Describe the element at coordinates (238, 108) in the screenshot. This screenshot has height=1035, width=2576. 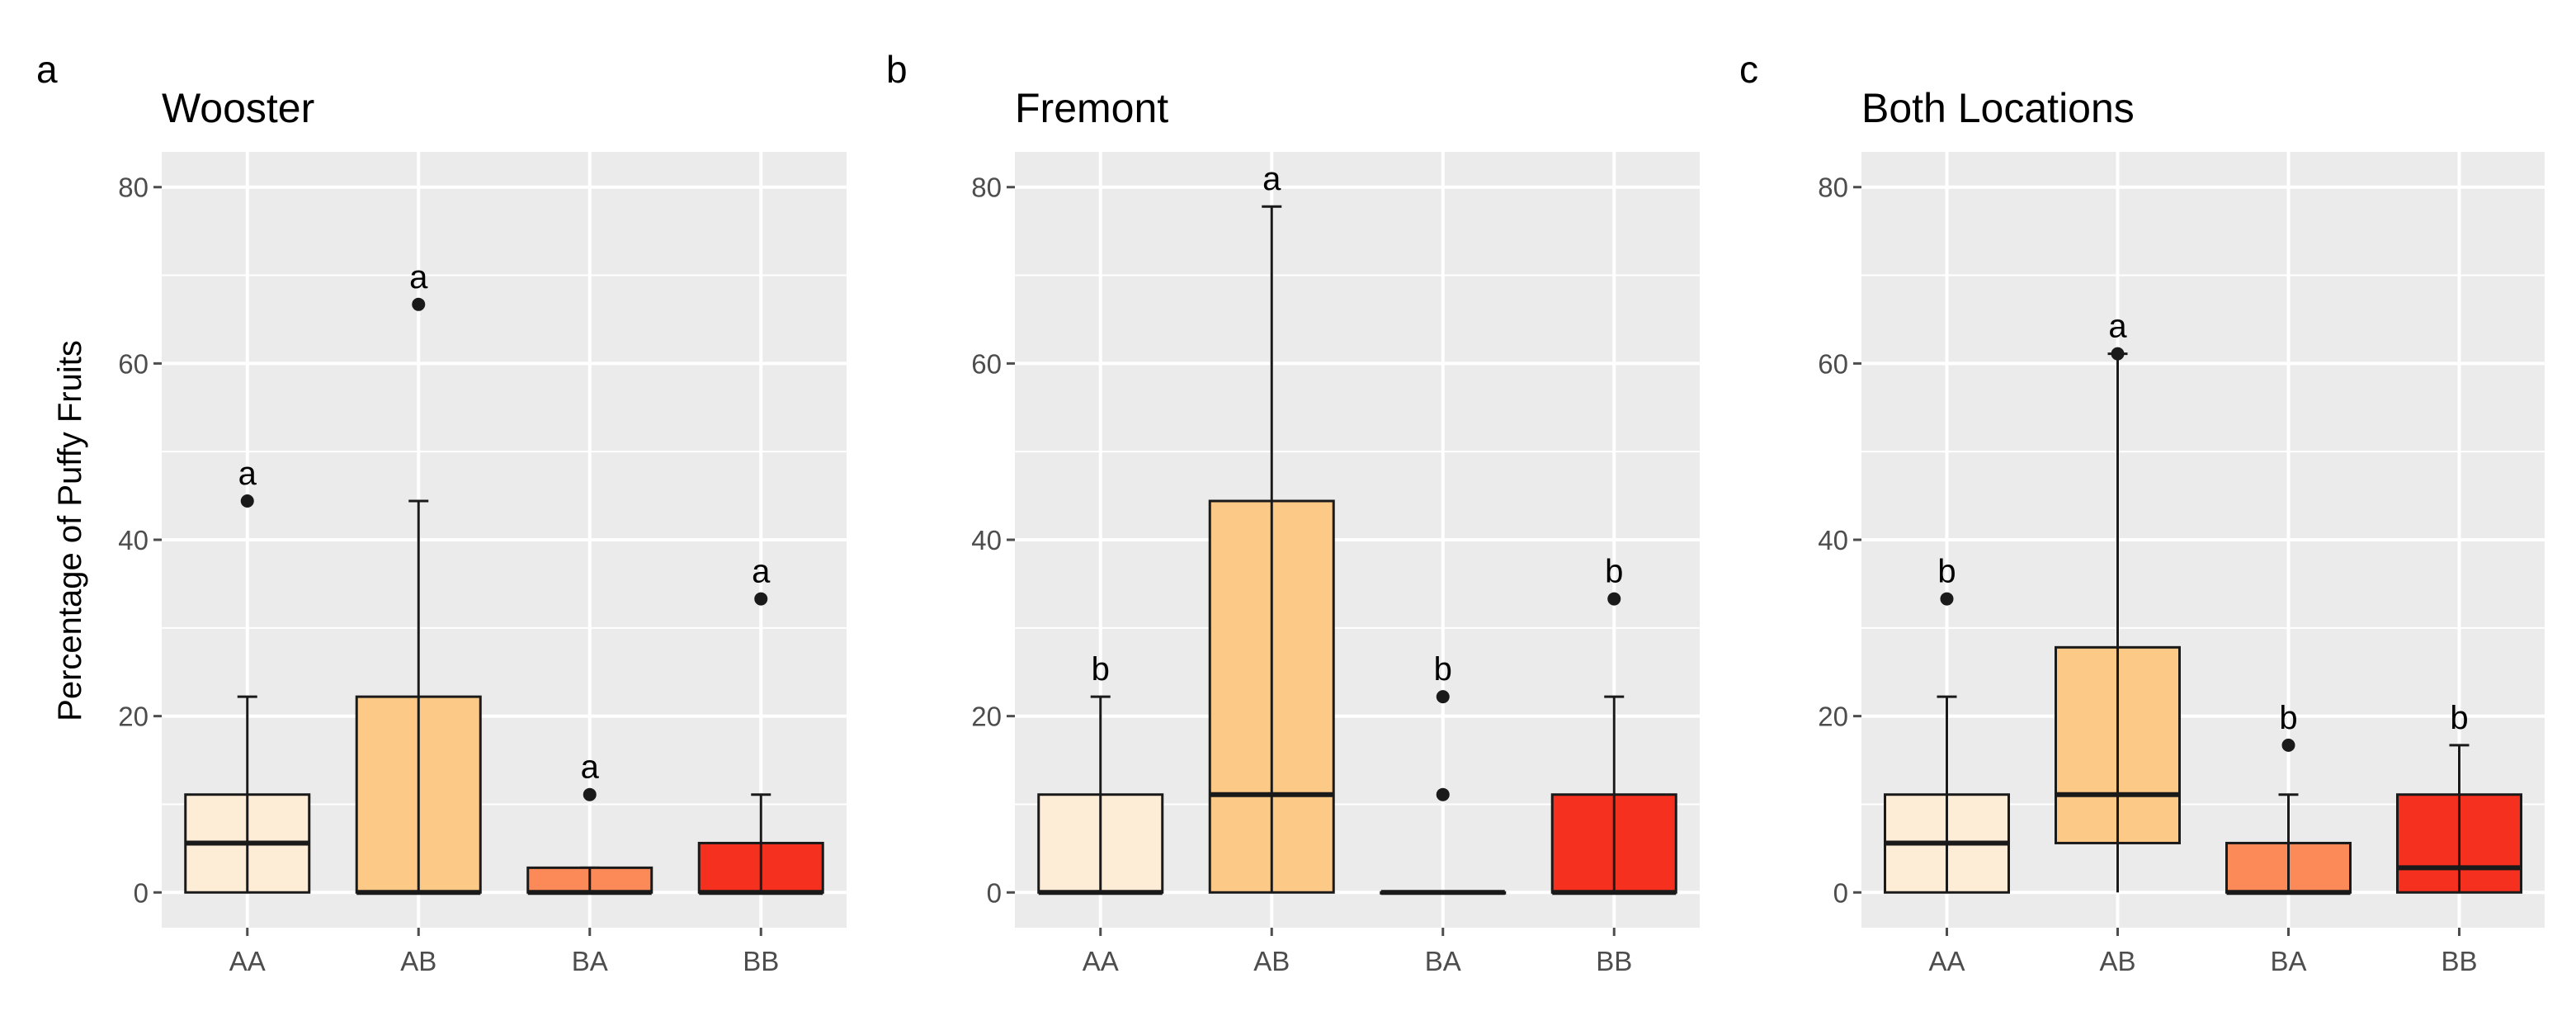
I see `panel-title: Wooster` at that location.